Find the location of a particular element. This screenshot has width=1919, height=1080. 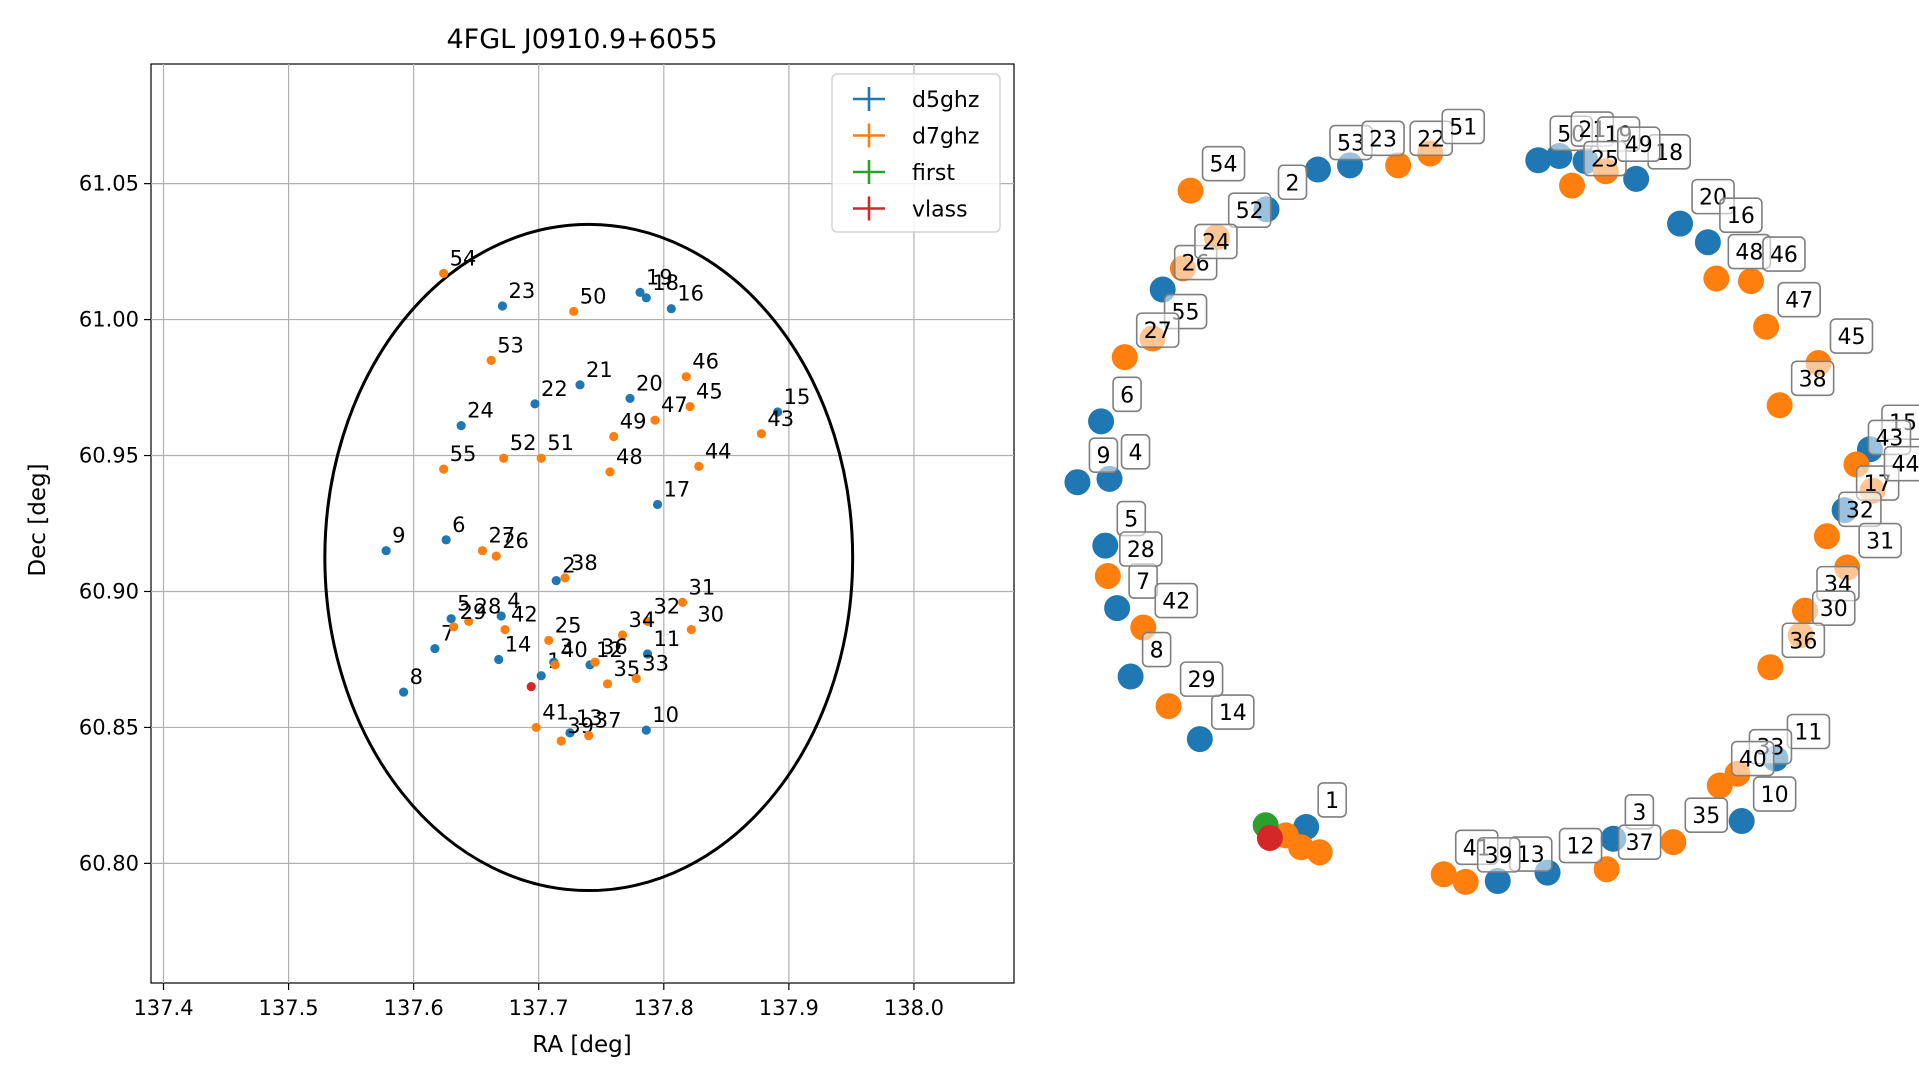

annotation-9: 9 is located at coordinates (1103, 455).